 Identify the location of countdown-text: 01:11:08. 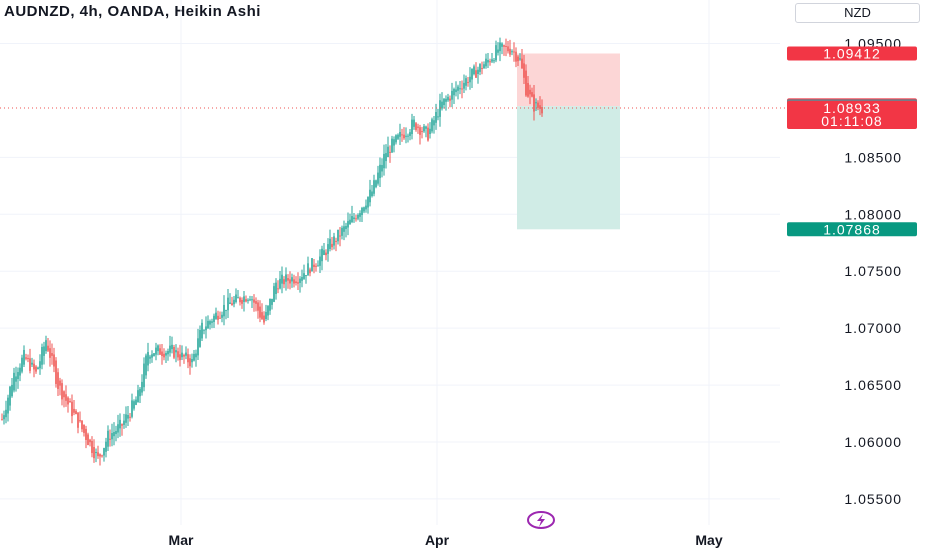
(851, 121).